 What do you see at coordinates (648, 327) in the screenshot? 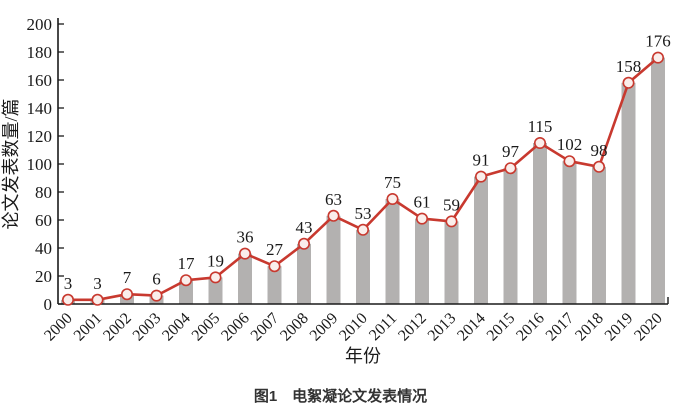
I see `x-tick-label: 2020` at bounding box center [648, 327].